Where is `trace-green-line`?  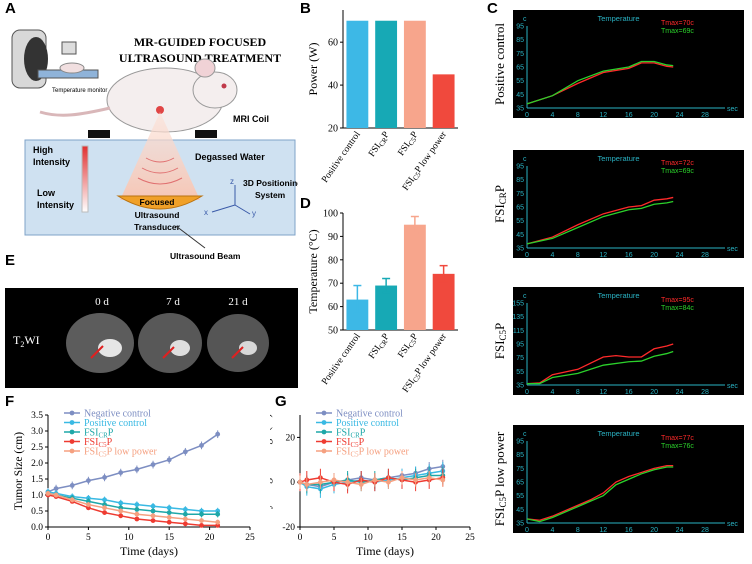 trace-green-line is located at coordinates (600, 222).